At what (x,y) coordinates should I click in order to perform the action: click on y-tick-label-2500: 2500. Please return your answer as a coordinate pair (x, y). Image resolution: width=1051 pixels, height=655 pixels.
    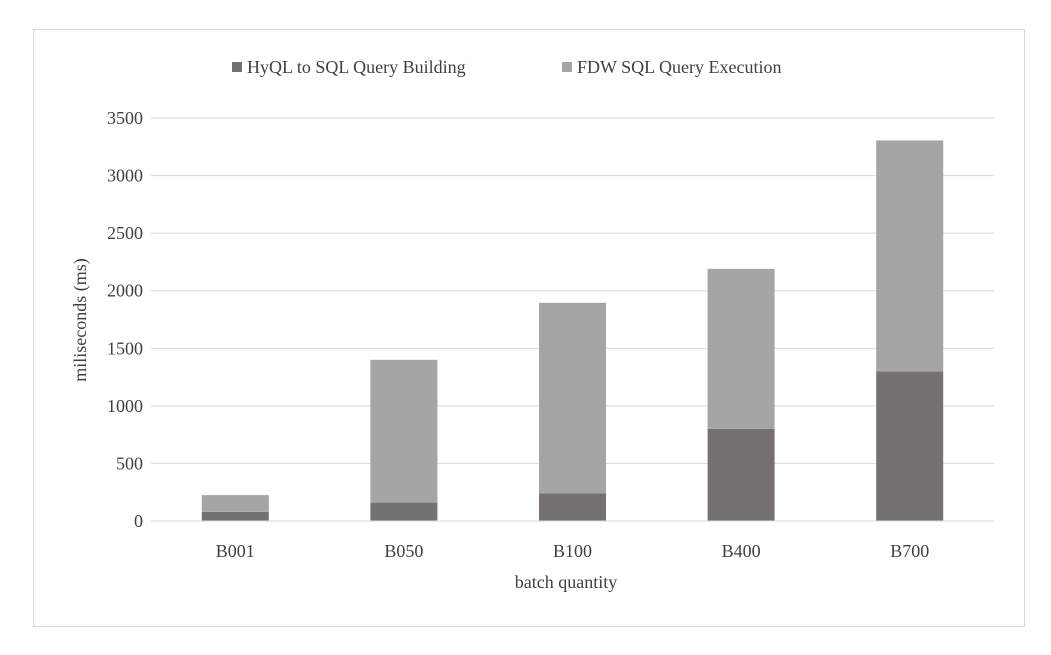
    Looking at the image, I should click on (125, 233).